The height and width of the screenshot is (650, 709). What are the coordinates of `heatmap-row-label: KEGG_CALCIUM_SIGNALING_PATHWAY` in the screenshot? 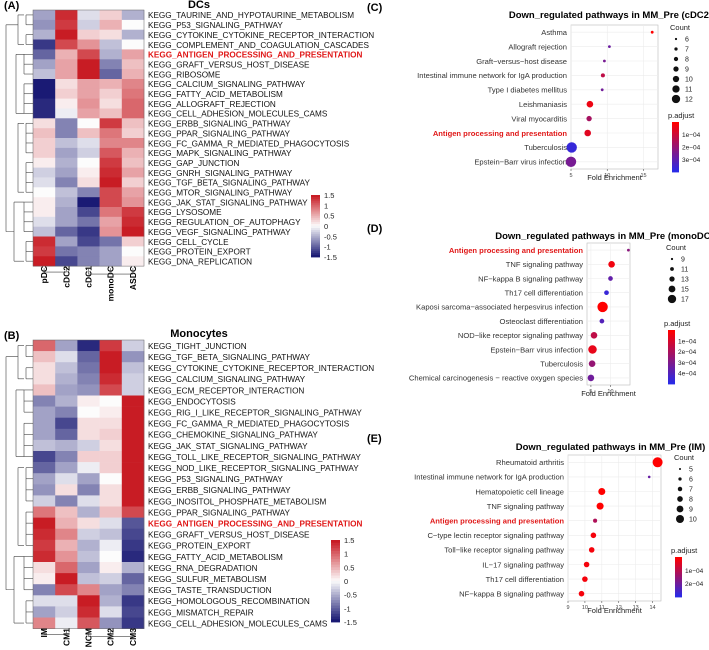 It's located at (227, 379).